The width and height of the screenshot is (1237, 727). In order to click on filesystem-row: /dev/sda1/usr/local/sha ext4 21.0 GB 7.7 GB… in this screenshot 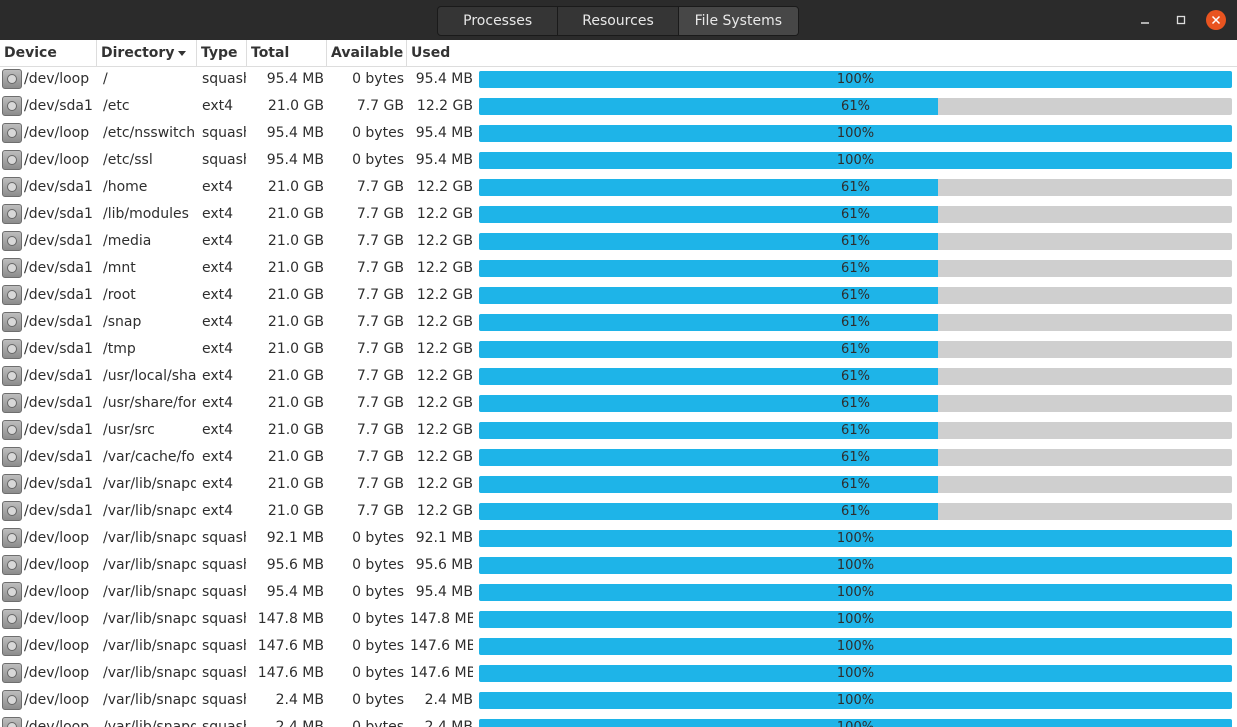, I will do `click(618, 376)`.